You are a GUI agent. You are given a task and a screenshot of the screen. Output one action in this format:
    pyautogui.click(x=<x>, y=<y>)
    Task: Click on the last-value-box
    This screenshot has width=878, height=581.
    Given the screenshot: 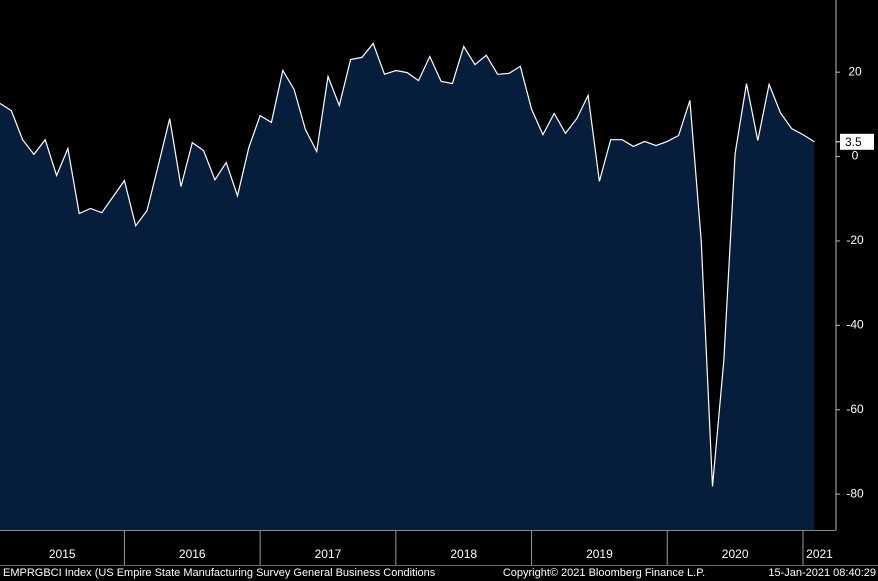 What is the action you would take?
    pyautogui.click(x=857, y=141)
    